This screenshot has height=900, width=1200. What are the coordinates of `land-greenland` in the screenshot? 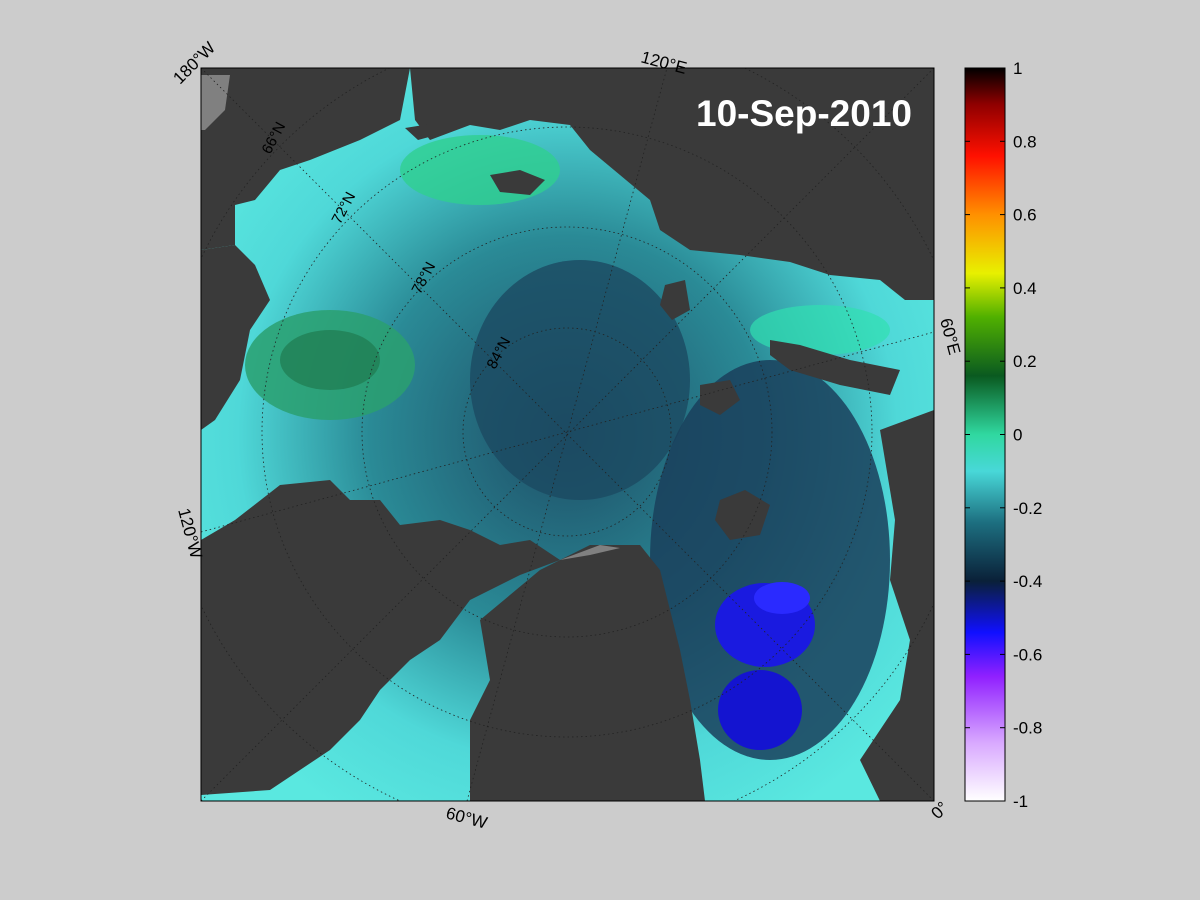 It's located at (587, 673).